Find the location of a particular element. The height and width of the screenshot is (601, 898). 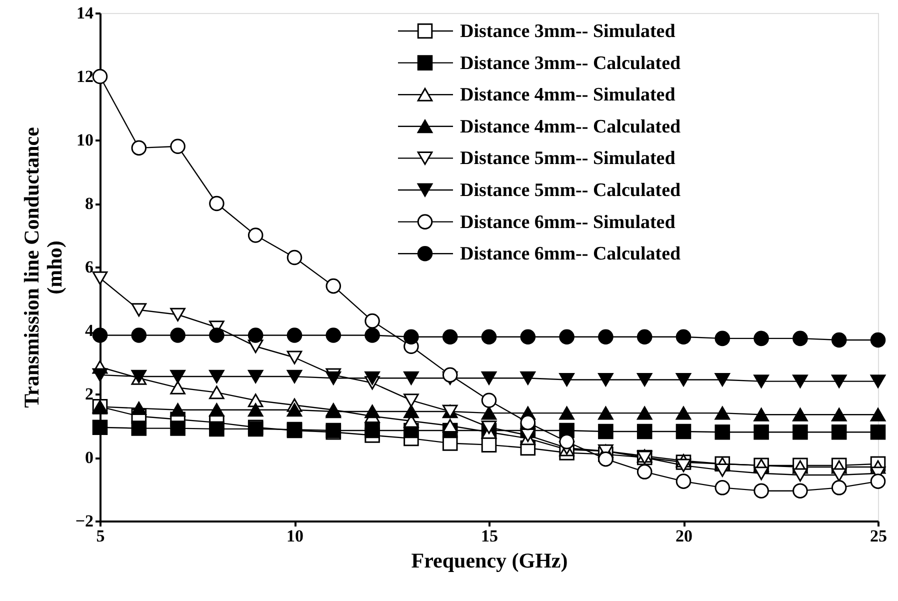

y-tick-label: −2 is located at coordinates (84, 521).